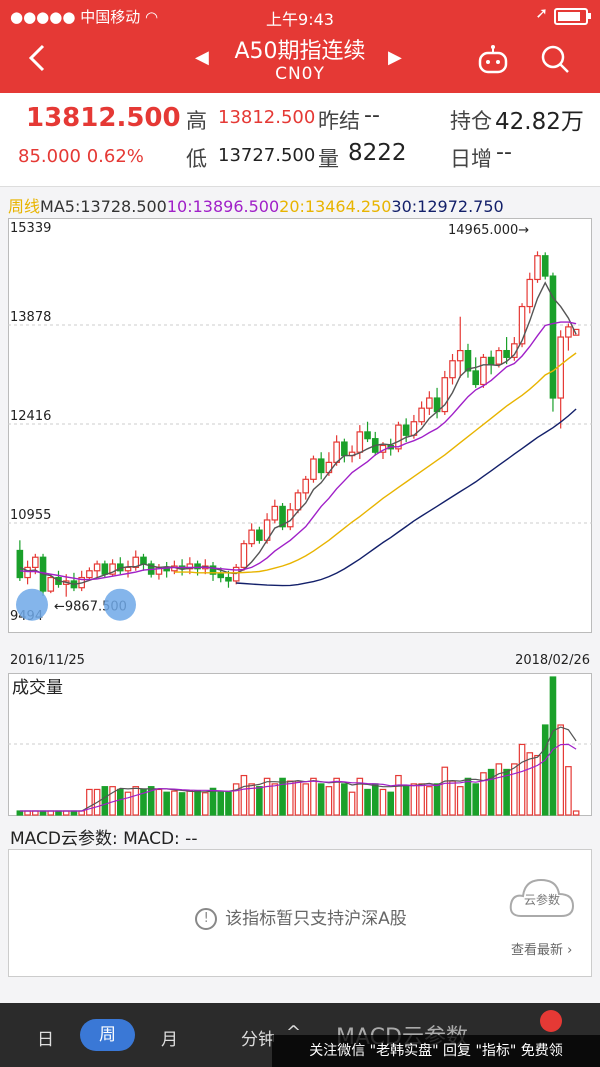 The image size is (600, 1067). I want to click on tab-week: 周, so click(107, 1035).